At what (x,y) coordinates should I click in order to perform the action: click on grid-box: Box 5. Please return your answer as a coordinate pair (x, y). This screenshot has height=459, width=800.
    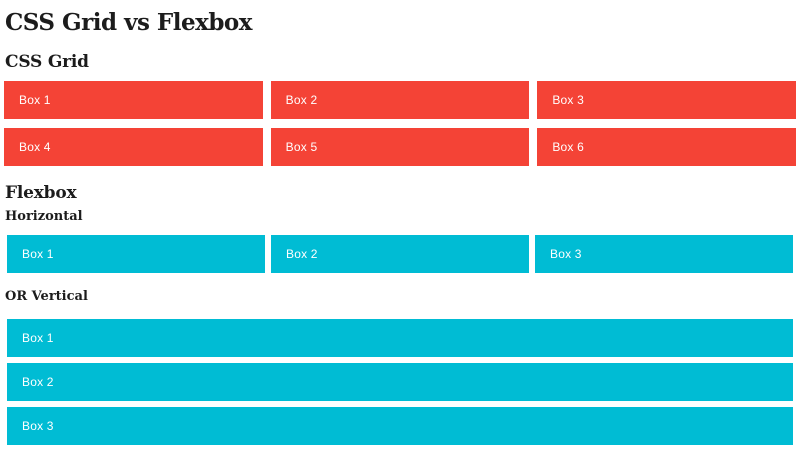
    Looking at the image, I should click on (400, 147).